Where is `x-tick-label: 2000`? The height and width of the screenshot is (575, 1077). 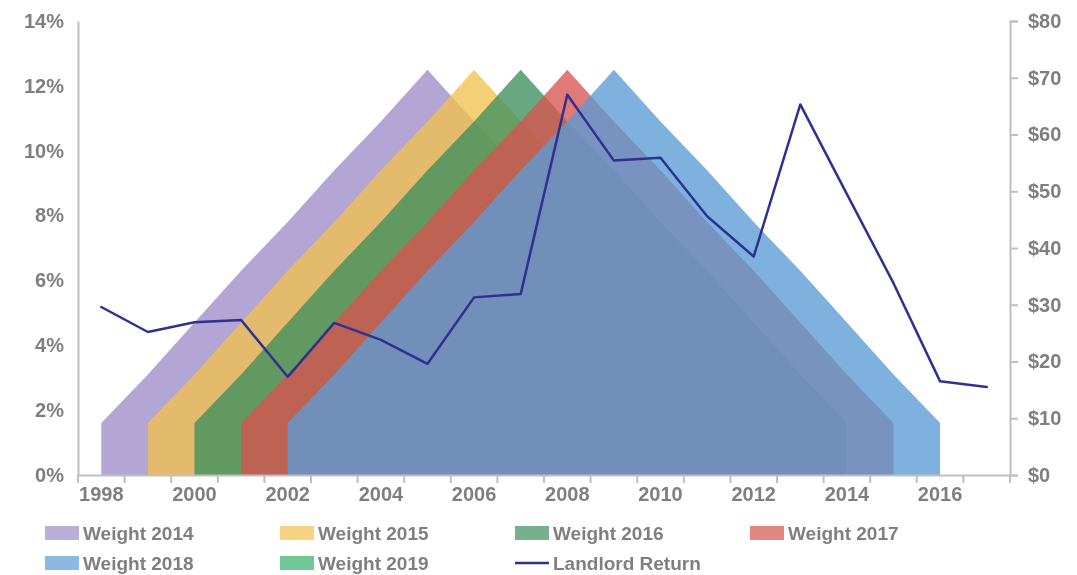
x-tick-label: 2000 is located at coordinates (194, 494).